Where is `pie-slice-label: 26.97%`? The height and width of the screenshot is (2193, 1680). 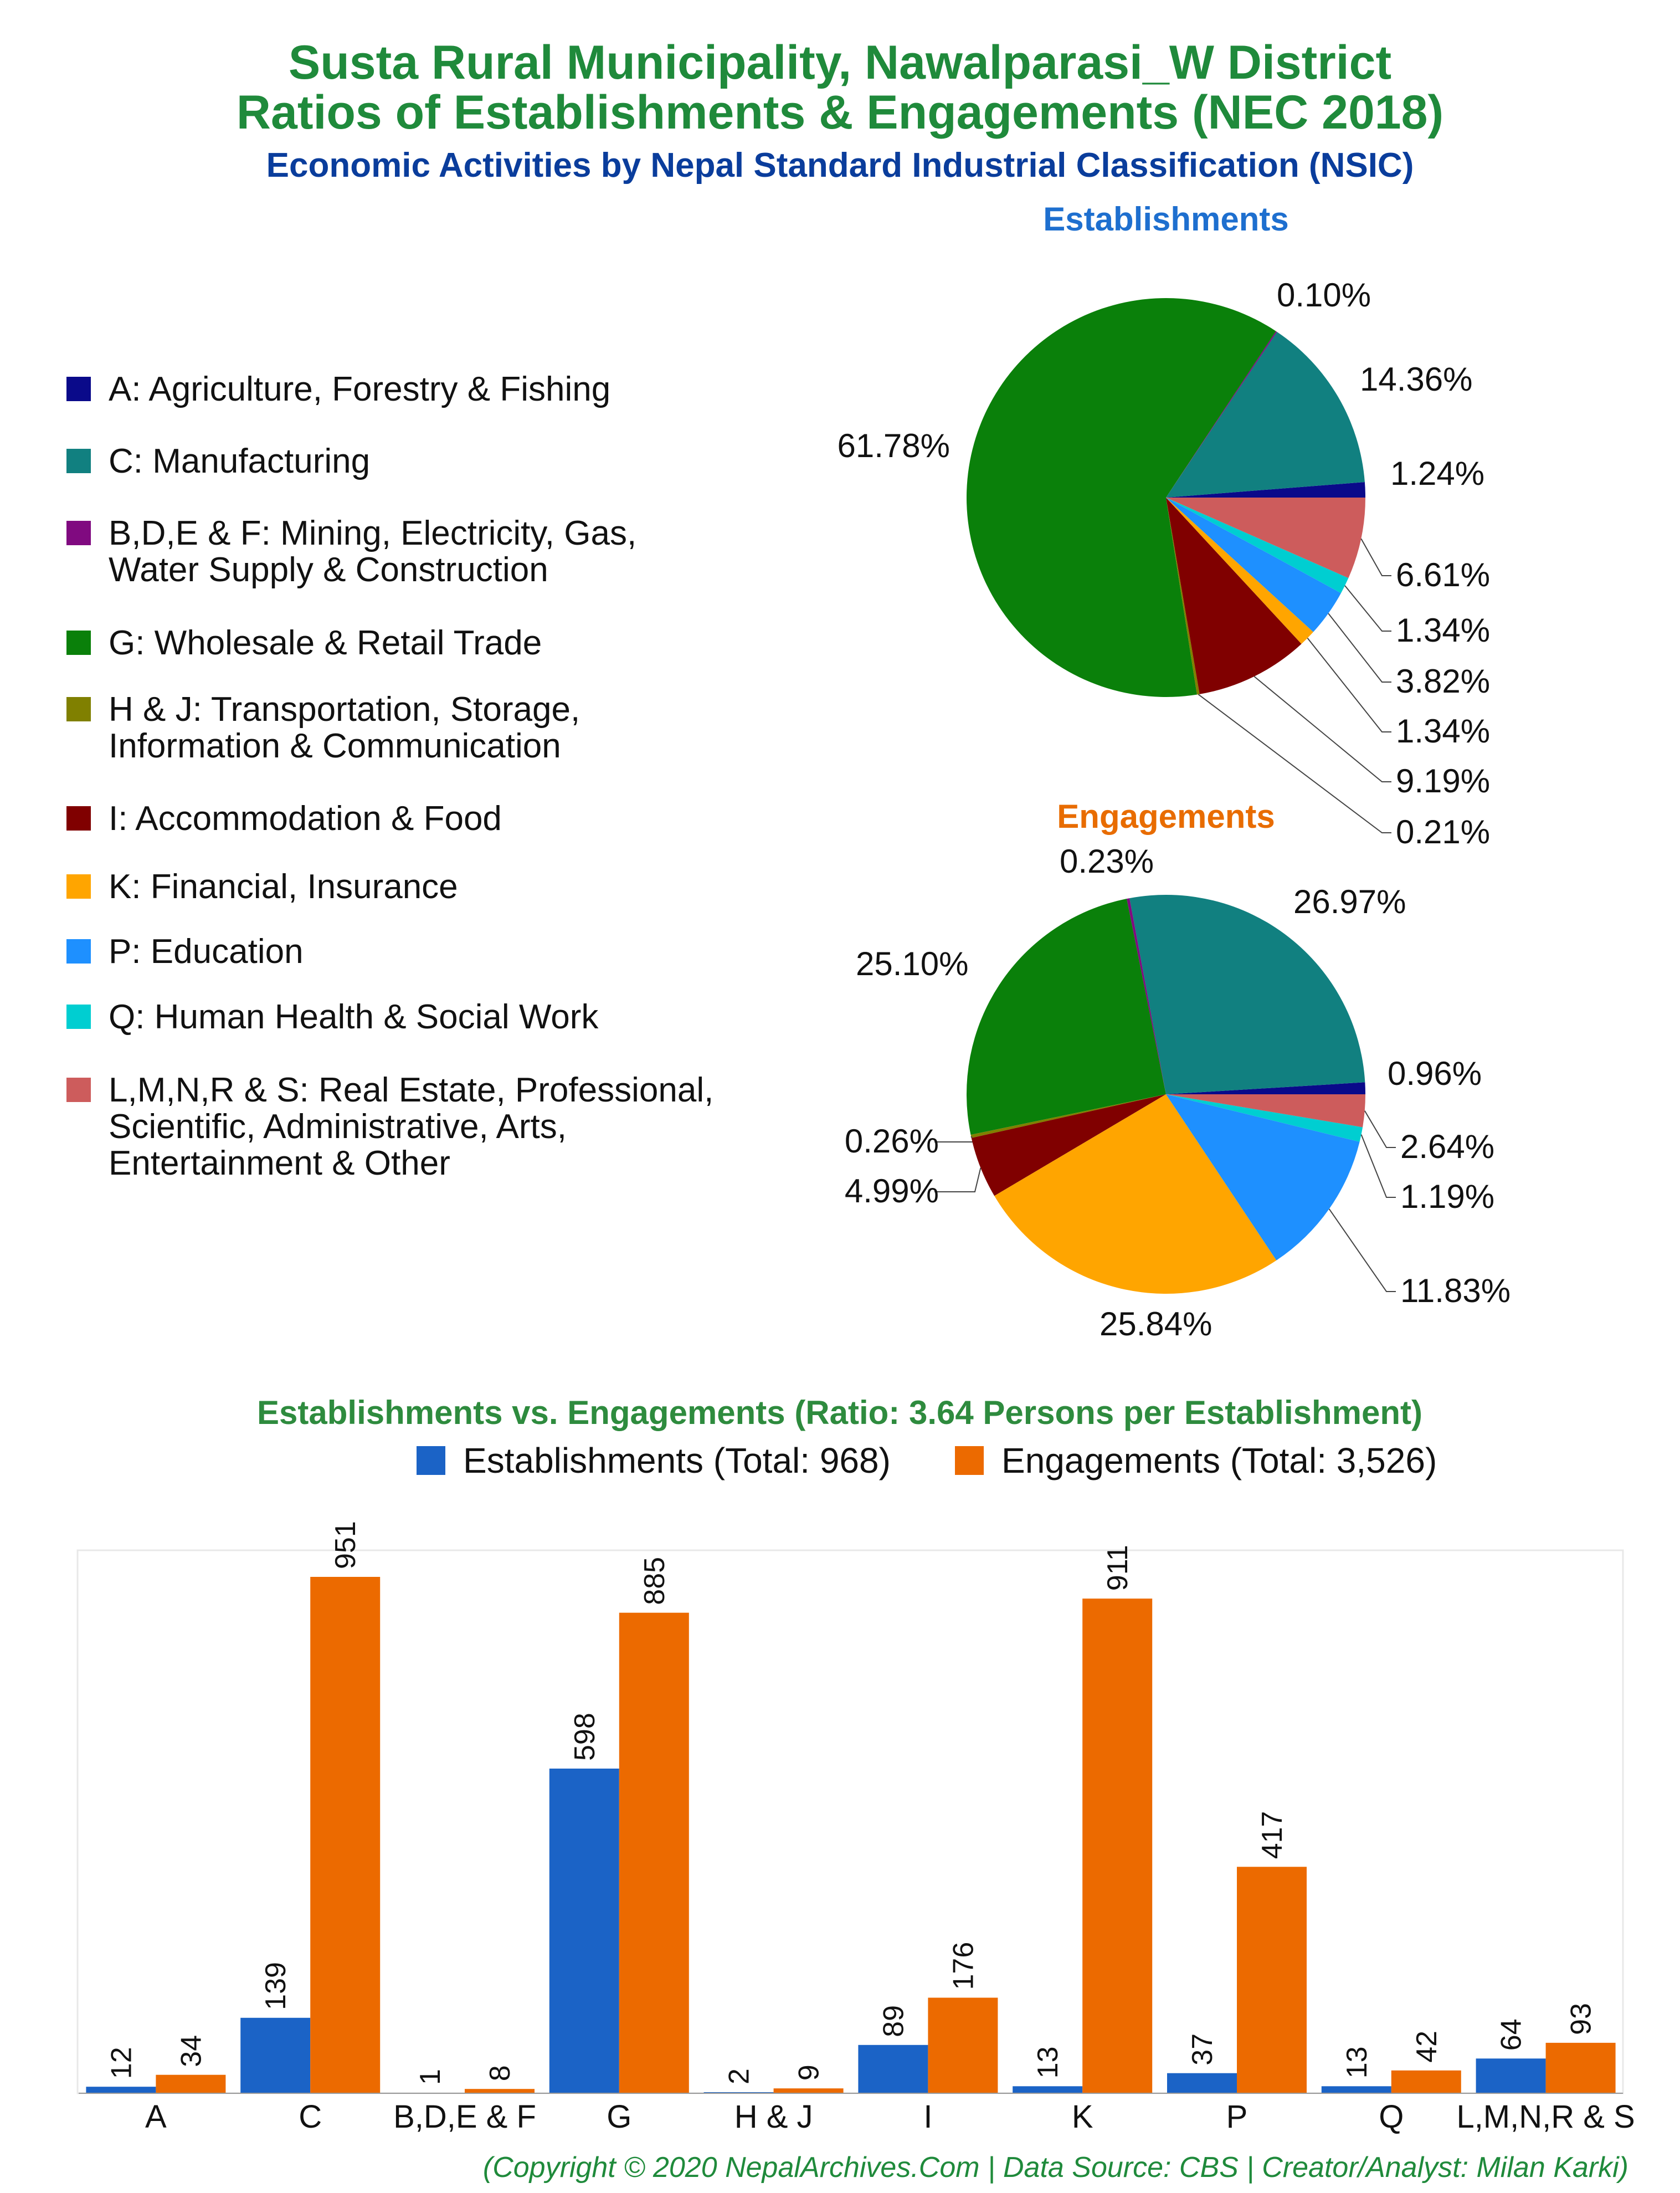
pie-slice-label: 26.97% is located at coordinates (1349, 901).